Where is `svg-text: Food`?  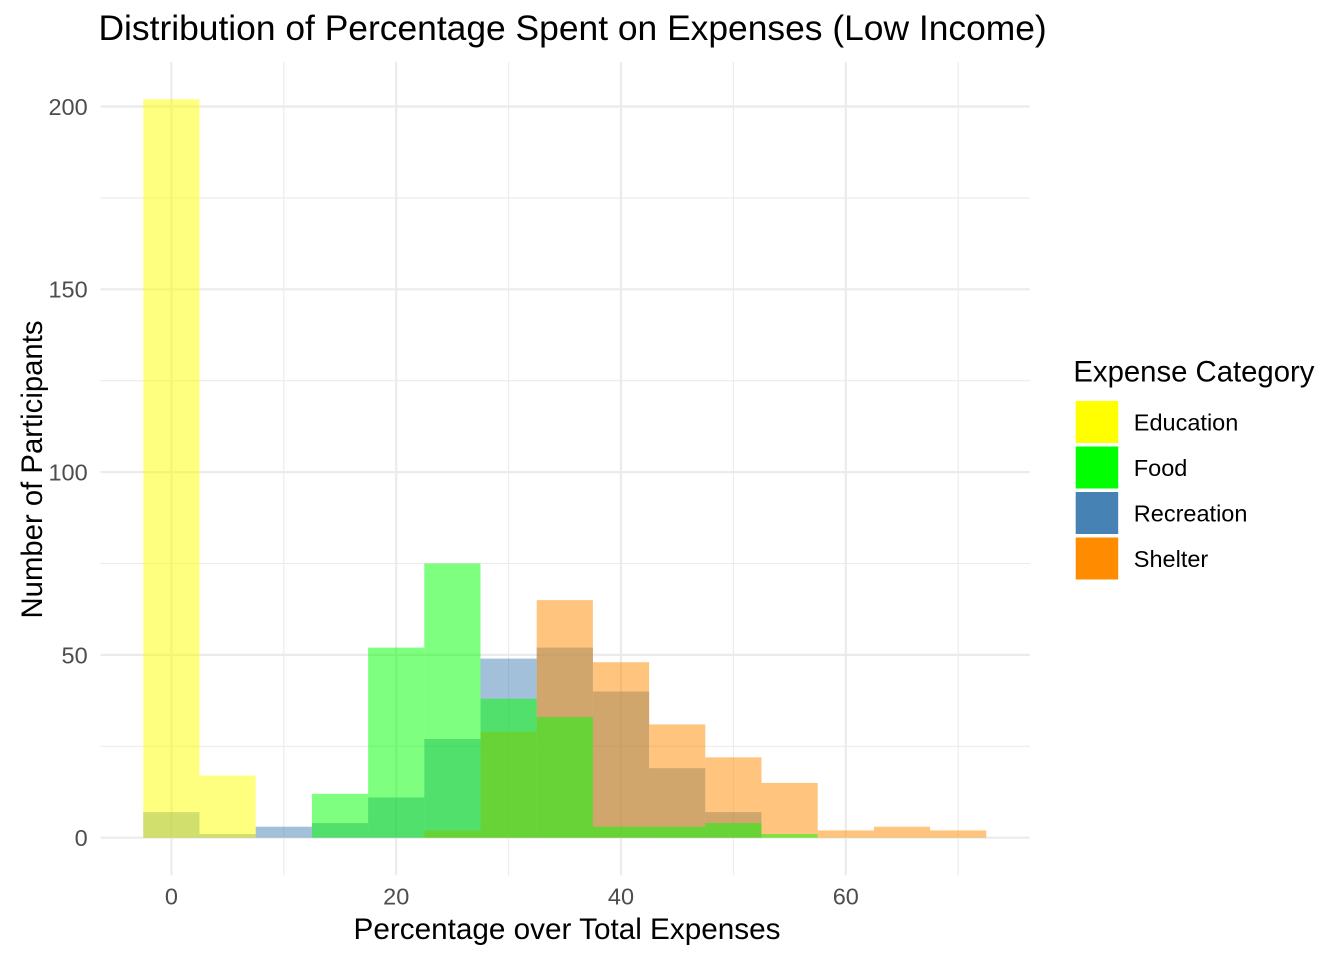
svg-text: Food is located at coordinates (1161, 468).